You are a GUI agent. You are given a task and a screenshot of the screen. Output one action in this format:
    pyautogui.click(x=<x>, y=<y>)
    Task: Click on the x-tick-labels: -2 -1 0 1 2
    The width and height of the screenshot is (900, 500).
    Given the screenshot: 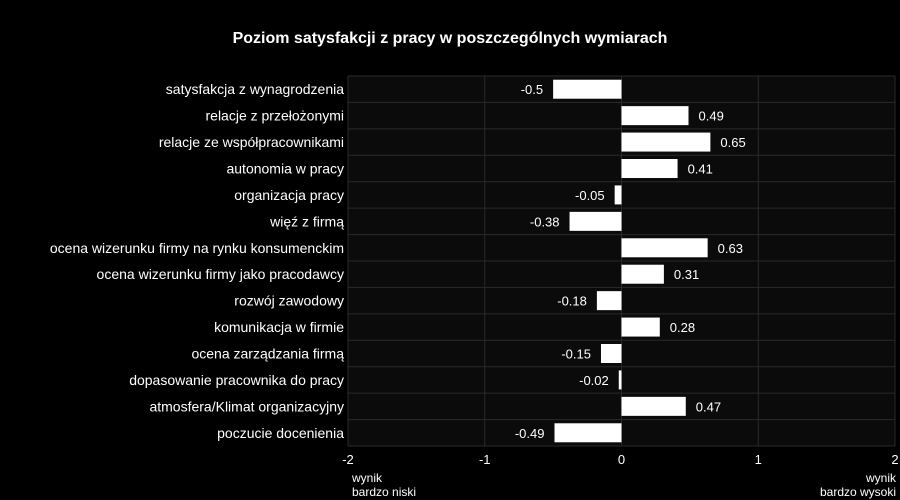 What is the action you would take?
    pyautogui.click(x=620, y=459)
    